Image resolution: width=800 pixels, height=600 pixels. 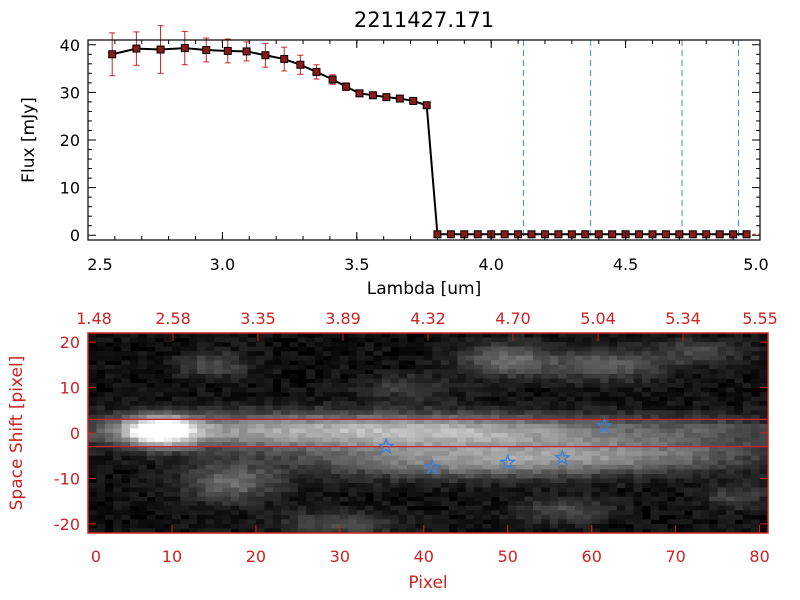 I want to click on bottom-x-tick-label: 70, so click(x=675, y=556).